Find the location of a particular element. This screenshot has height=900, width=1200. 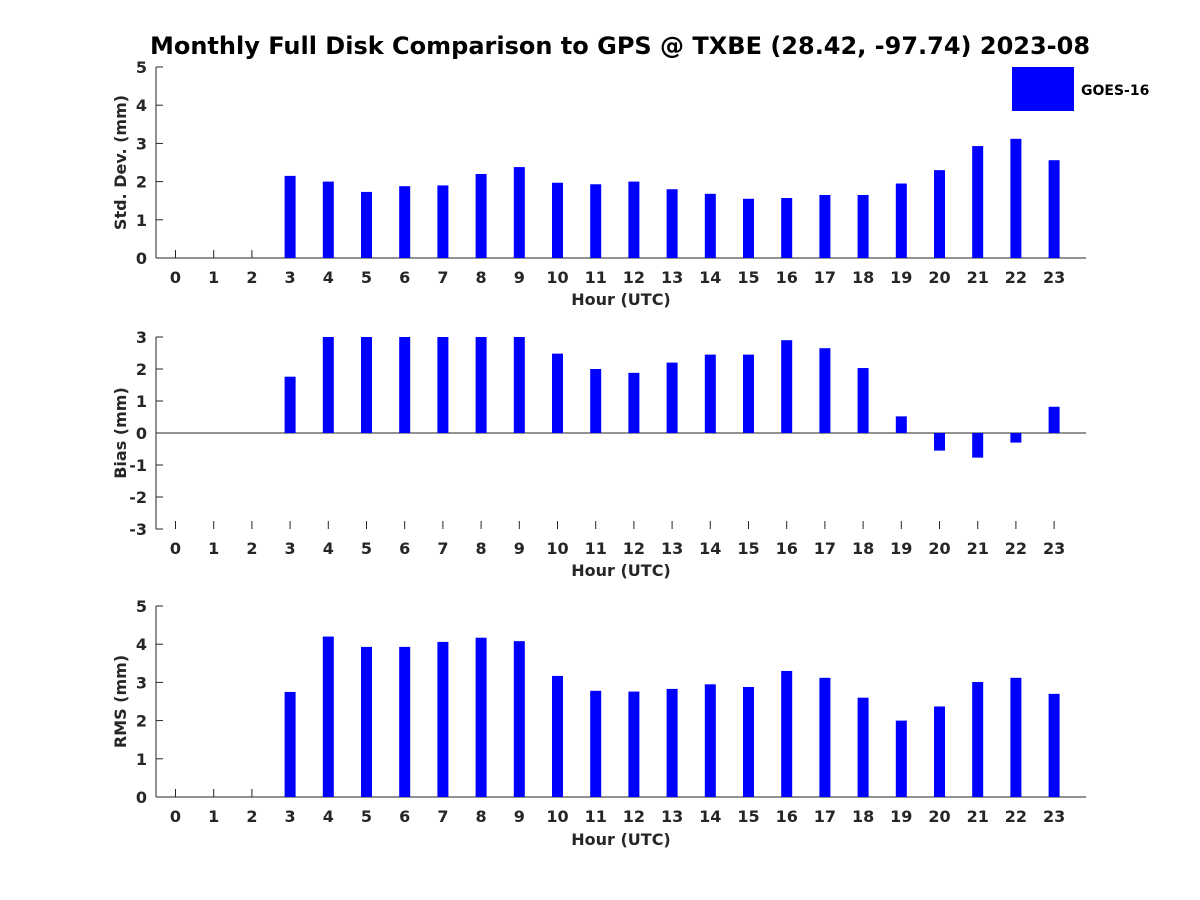

rms-x-tick-label: 6 is located at coordinates (404, 816).